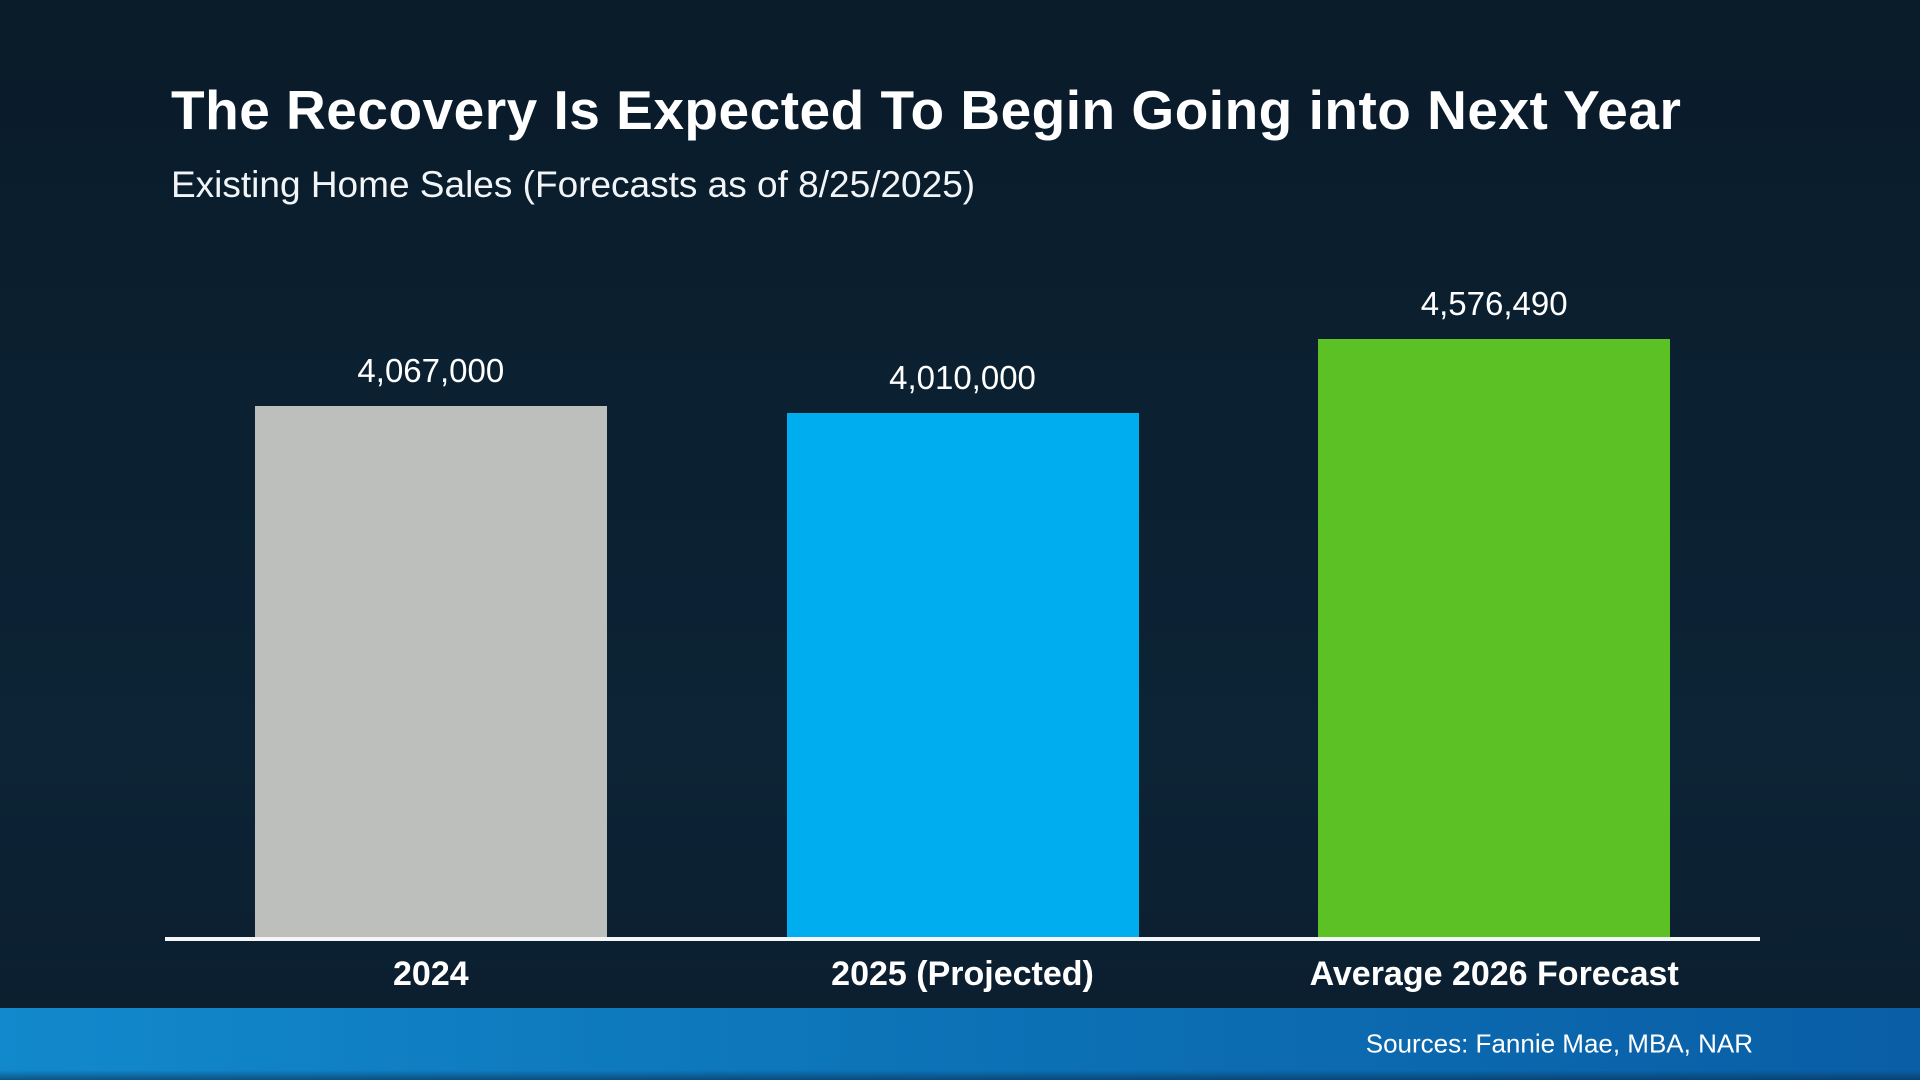 The image size is (1920, 1080). Describe the element at coordinates (431, 974) in the screenshot. I see `category-label-2024: 2024` at that location.